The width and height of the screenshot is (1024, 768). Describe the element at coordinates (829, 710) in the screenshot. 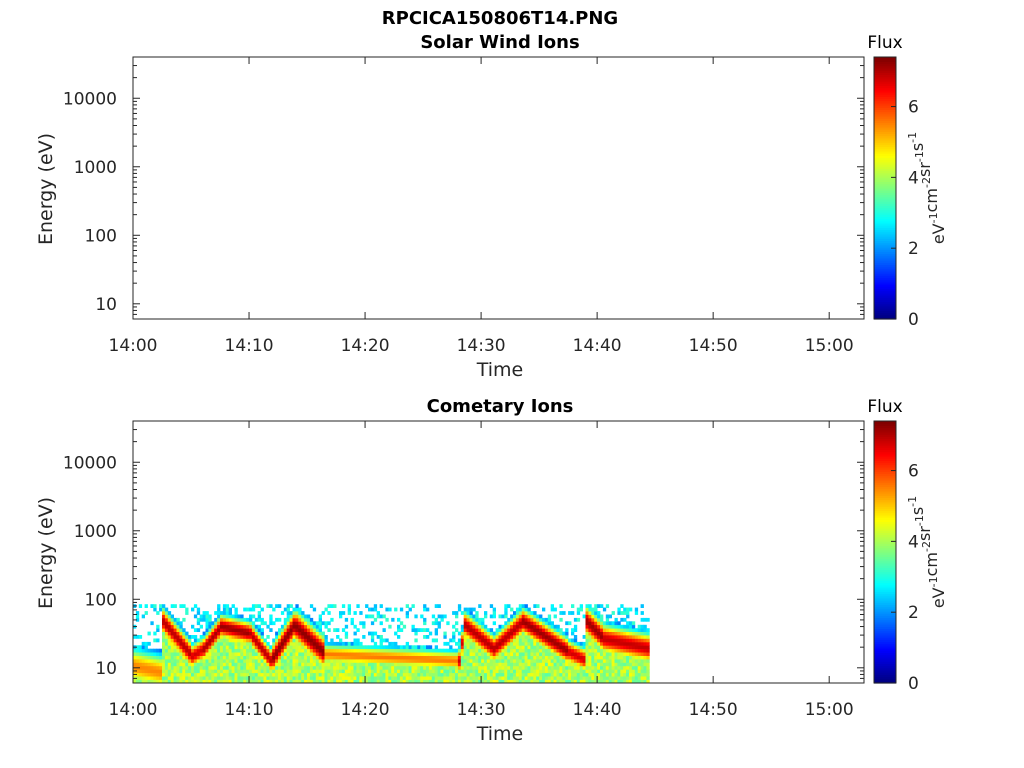

I see `x-tick-label: 15:00` at that location.